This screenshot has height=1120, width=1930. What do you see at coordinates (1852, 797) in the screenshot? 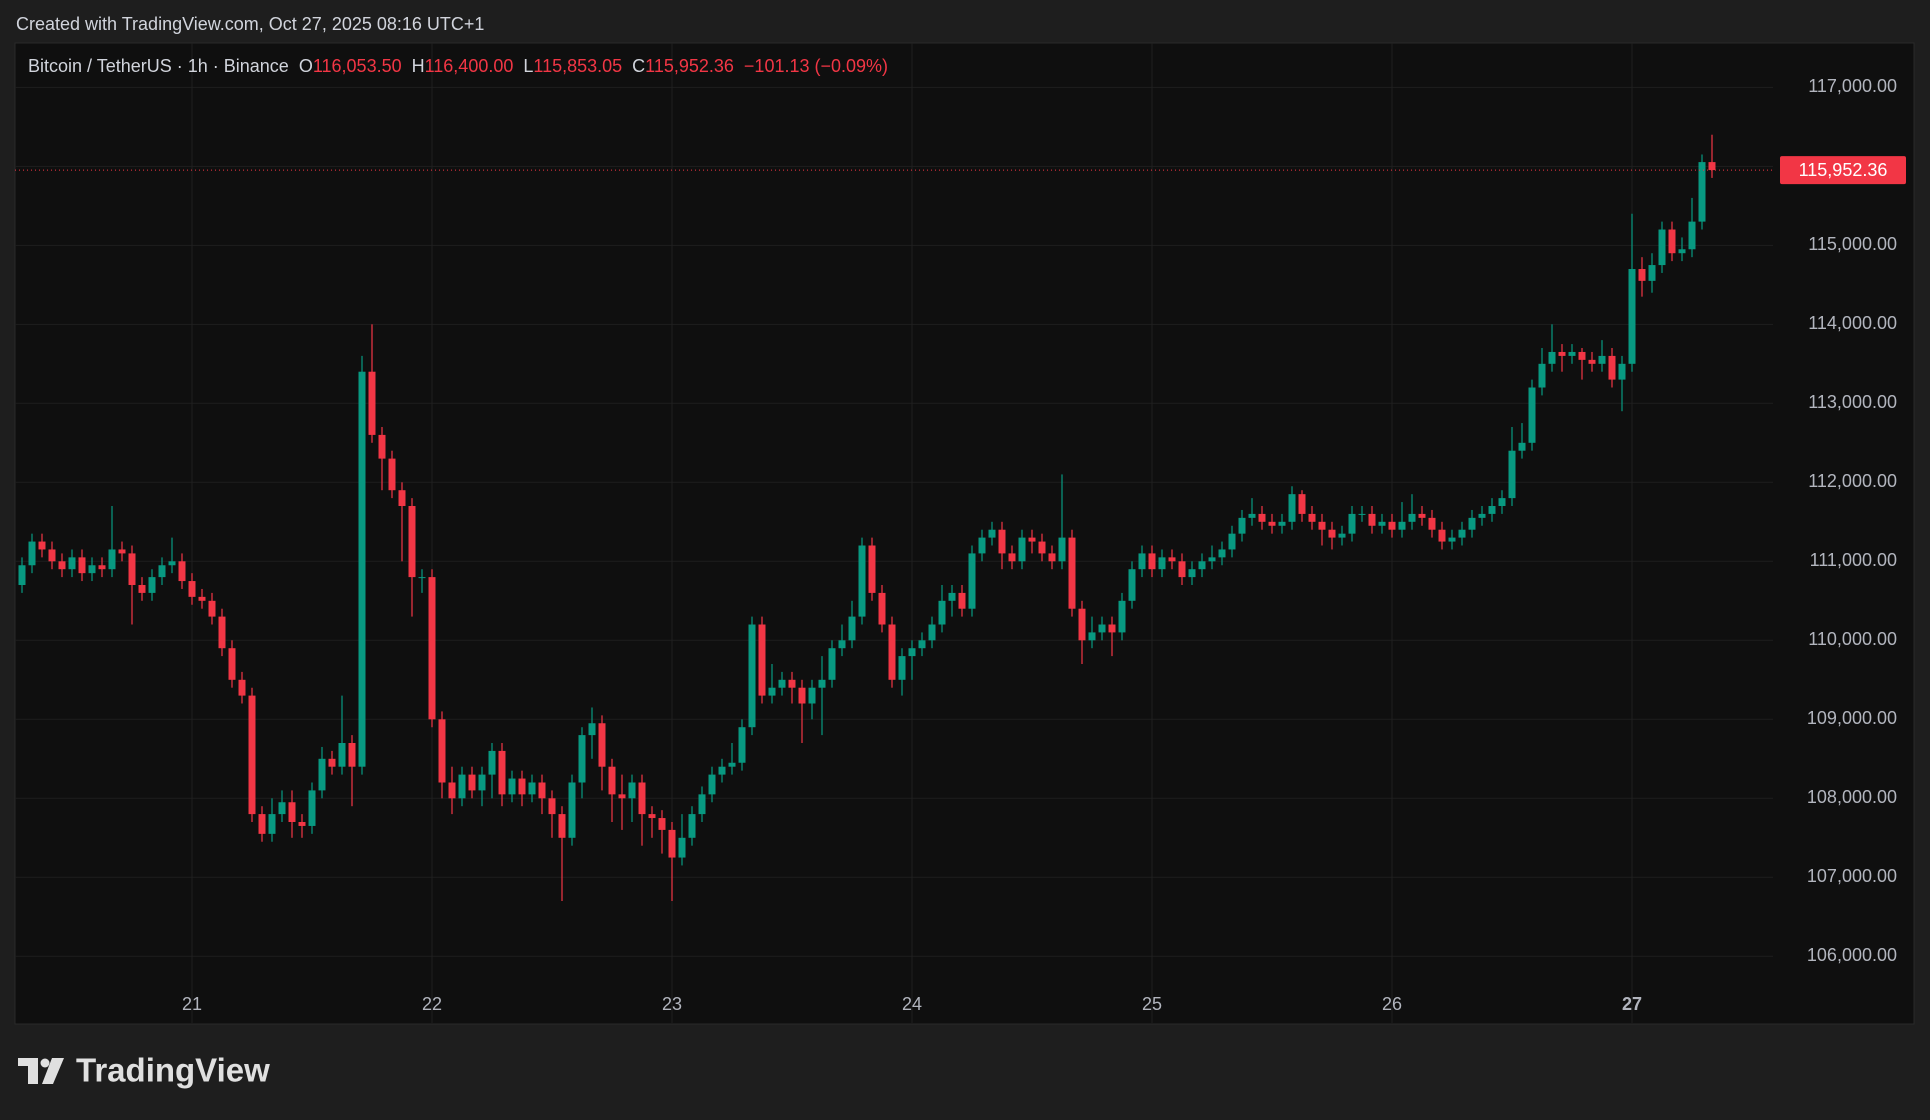
I see `y-tick-label: 108,000.00` at bounding box center [1852, 797].